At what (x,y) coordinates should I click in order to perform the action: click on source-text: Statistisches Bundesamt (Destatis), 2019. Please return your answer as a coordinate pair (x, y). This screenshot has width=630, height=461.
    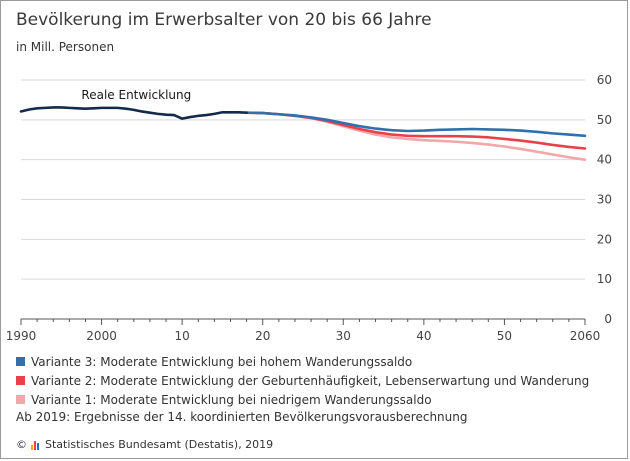
    Looking at the image, I should click on (159, 444).